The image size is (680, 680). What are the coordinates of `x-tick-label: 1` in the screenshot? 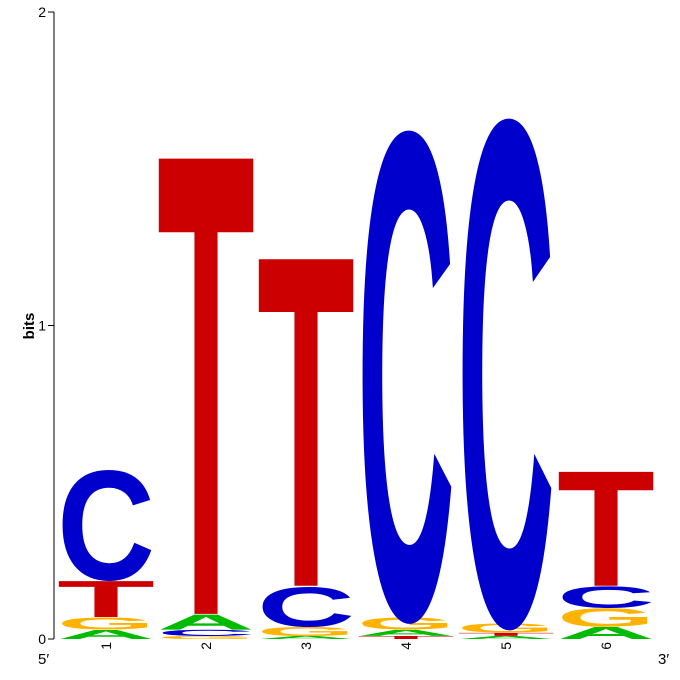 It's located at (106, 646).